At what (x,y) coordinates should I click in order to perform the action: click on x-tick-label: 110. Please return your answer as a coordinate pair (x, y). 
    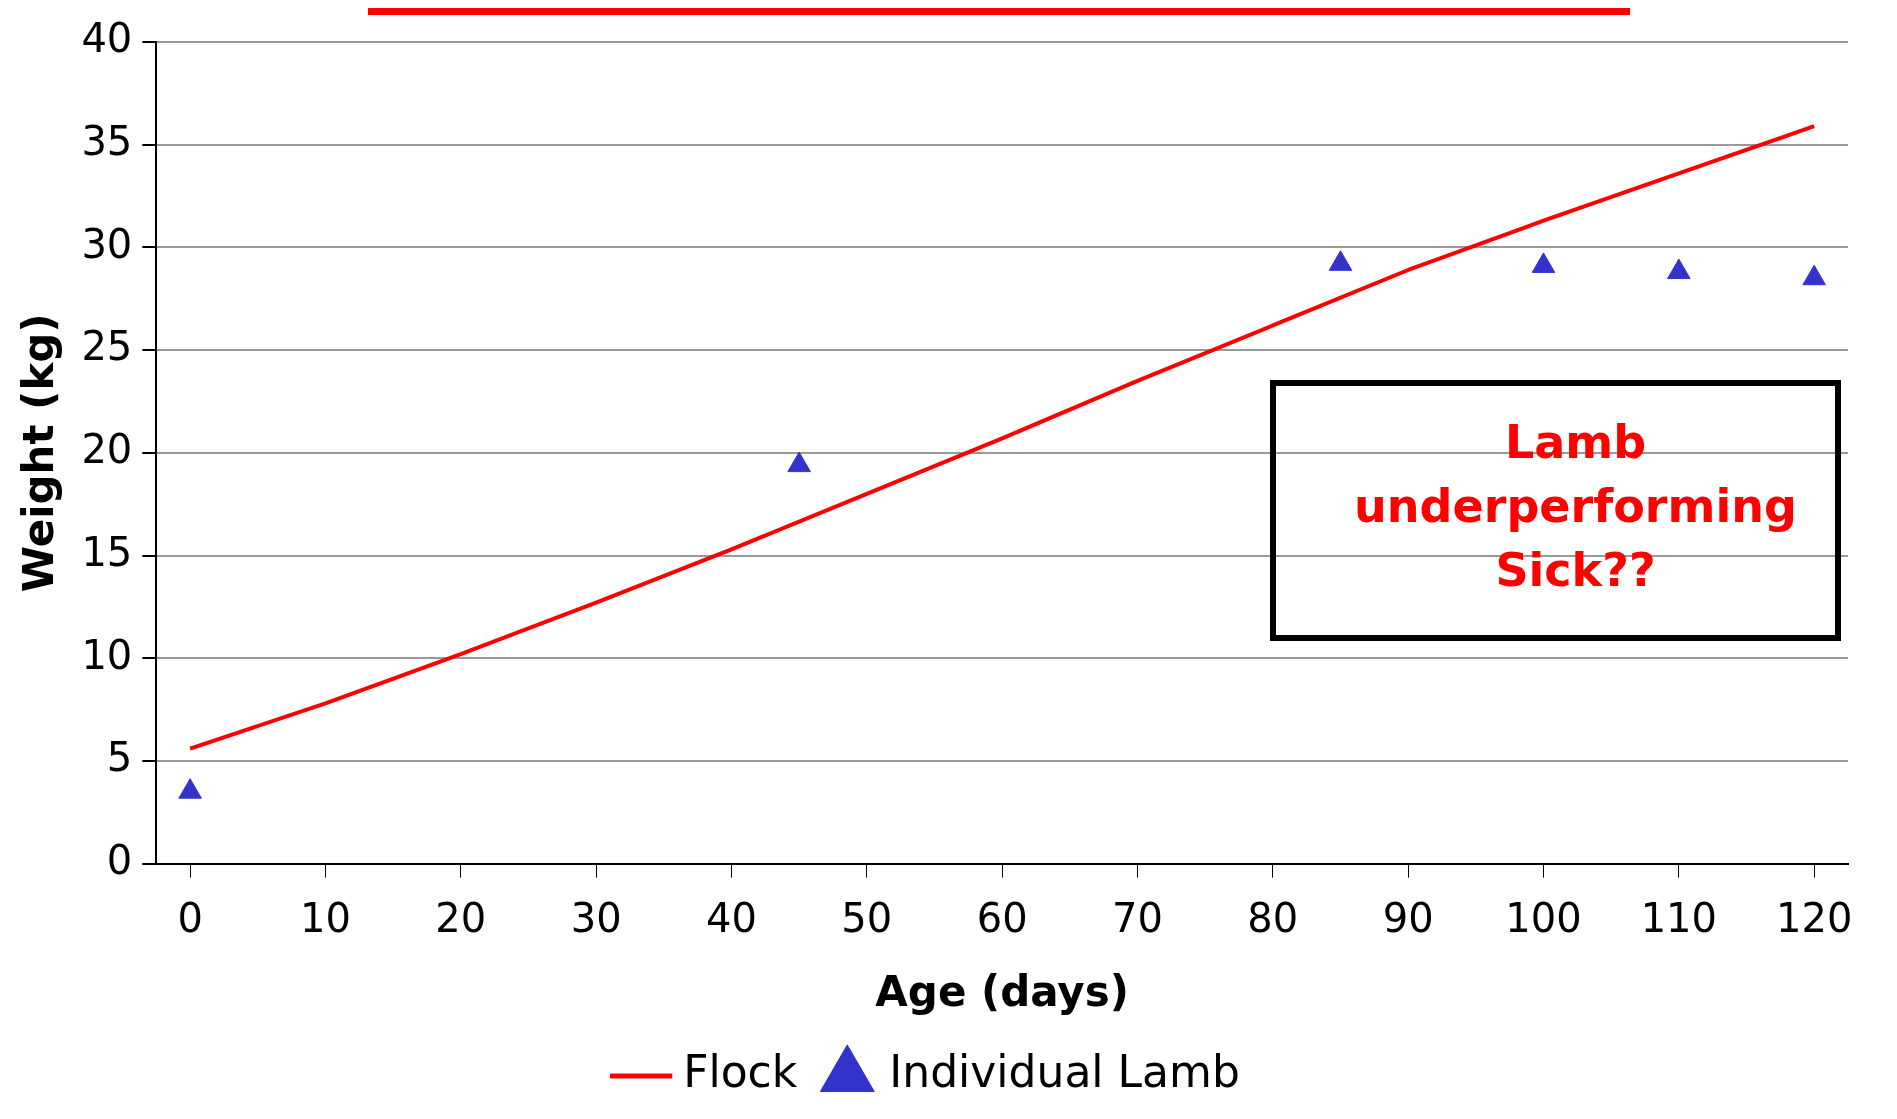
    Looking at the image, I should click on (1679, 917).